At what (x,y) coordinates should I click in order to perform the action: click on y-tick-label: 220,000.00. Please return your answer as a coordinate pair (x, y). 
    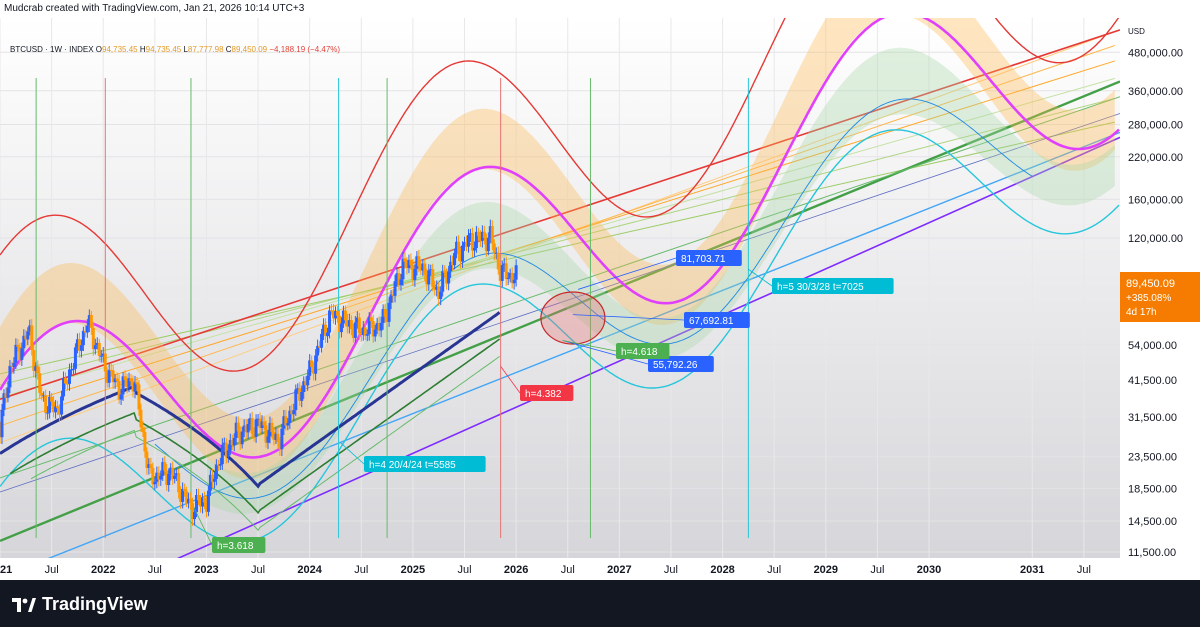
    Looking at the image, I should click on (1155, 158).